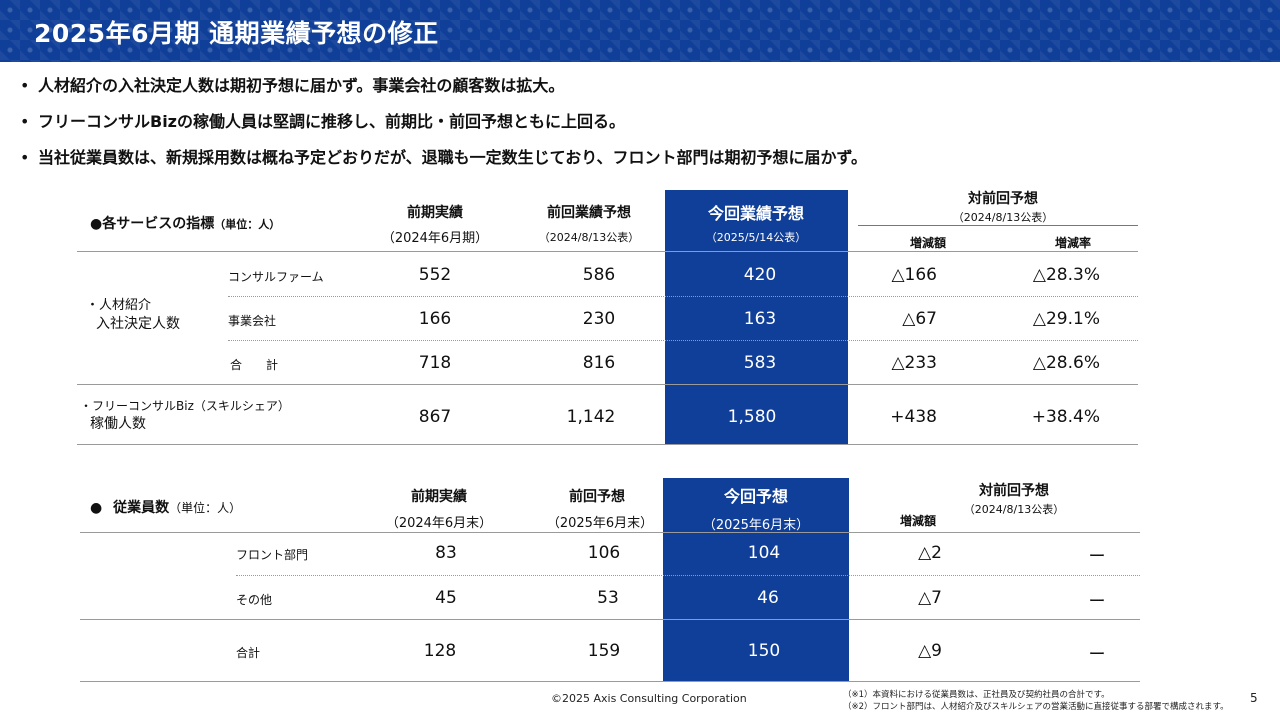 Image resolution: width=1280 pixels, height=720 pixels. Describe the element at coordinates (610, 681) in the screenshot. I see `t2-bottom-line` at that location.